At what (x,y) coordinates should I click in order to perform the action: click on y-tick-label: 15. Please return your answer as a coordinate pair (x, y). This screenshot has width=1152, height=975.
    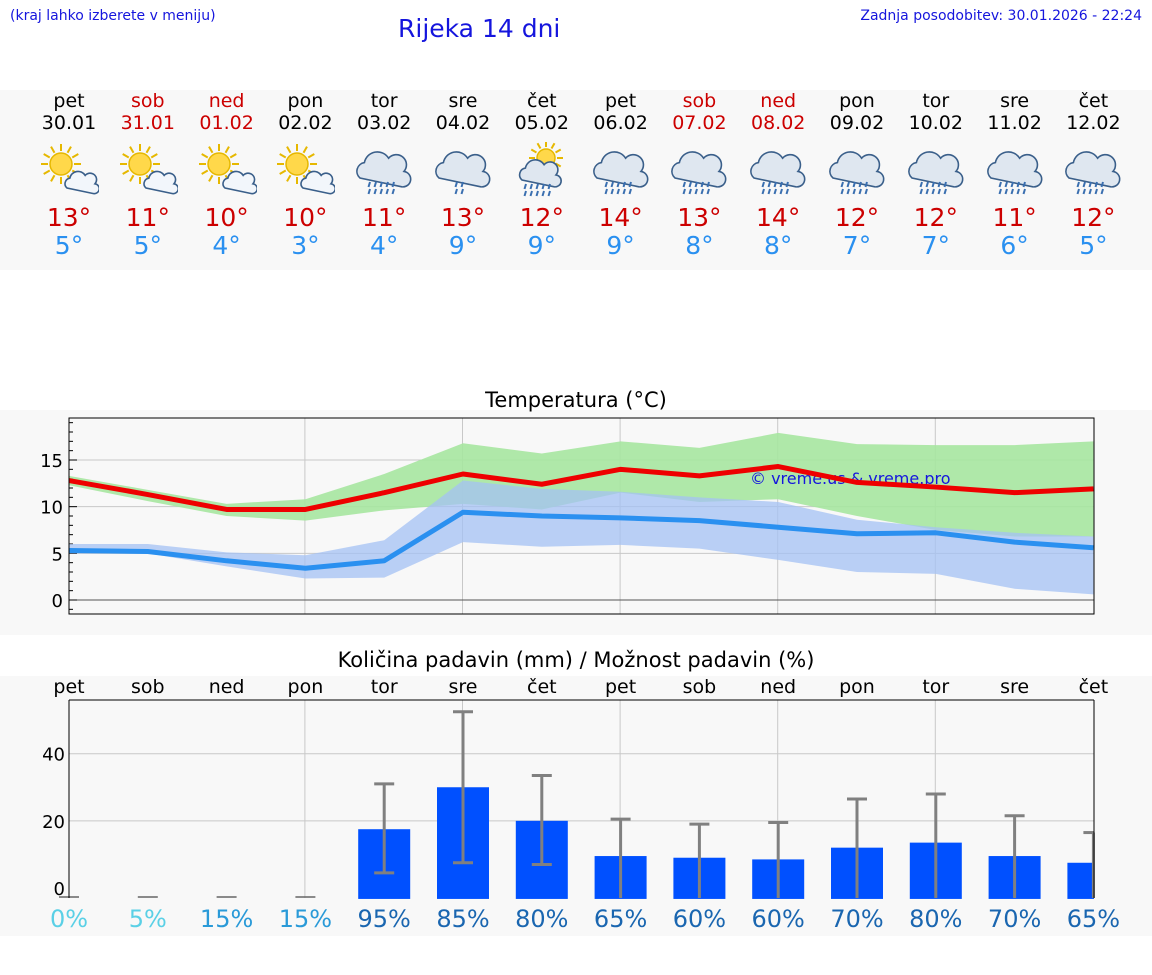
    Looking at the image, I should click on (51, 461).